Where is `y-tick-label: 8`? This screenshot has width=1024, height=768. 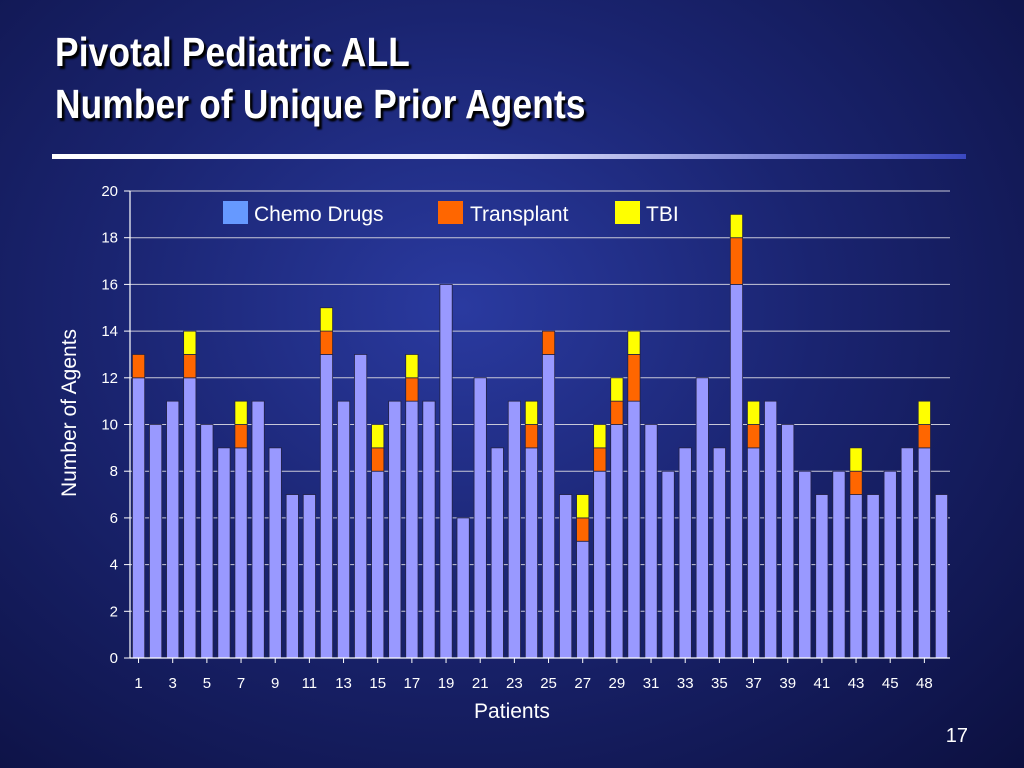 y-tick-label: 8 is located at coordinates (114, 471).